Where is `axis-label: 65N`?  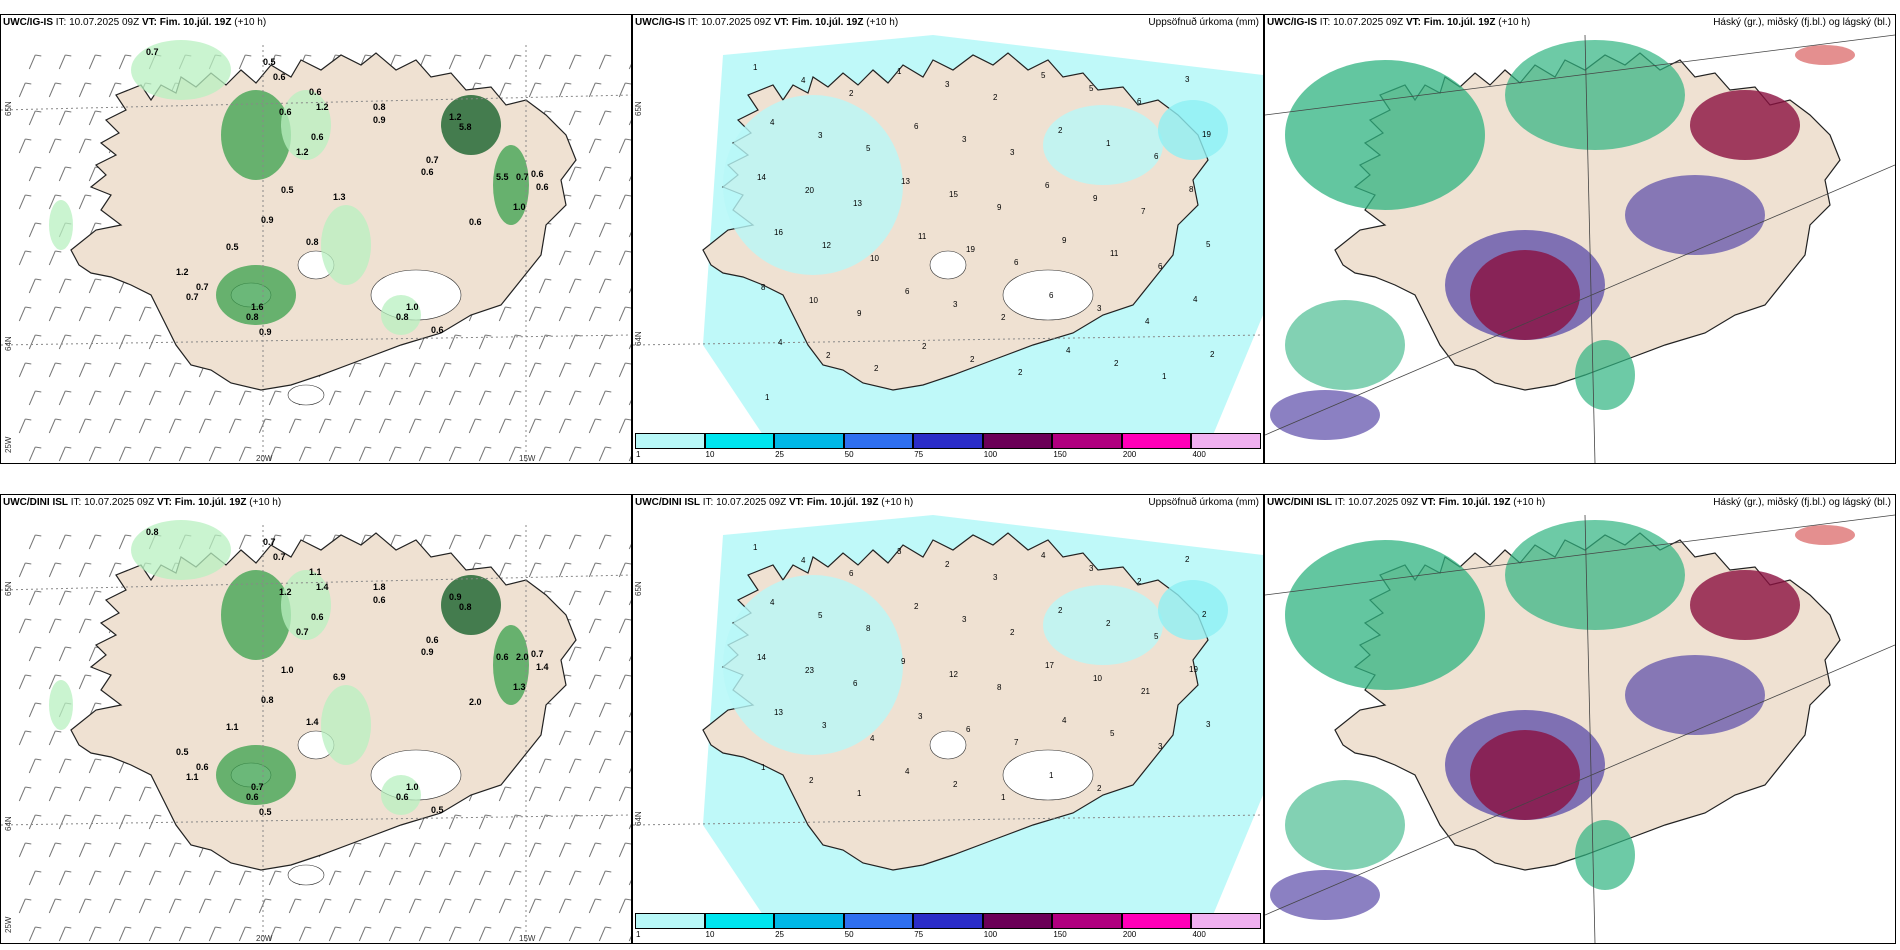
axis-label: 65N is located at coordinates (8, 108).